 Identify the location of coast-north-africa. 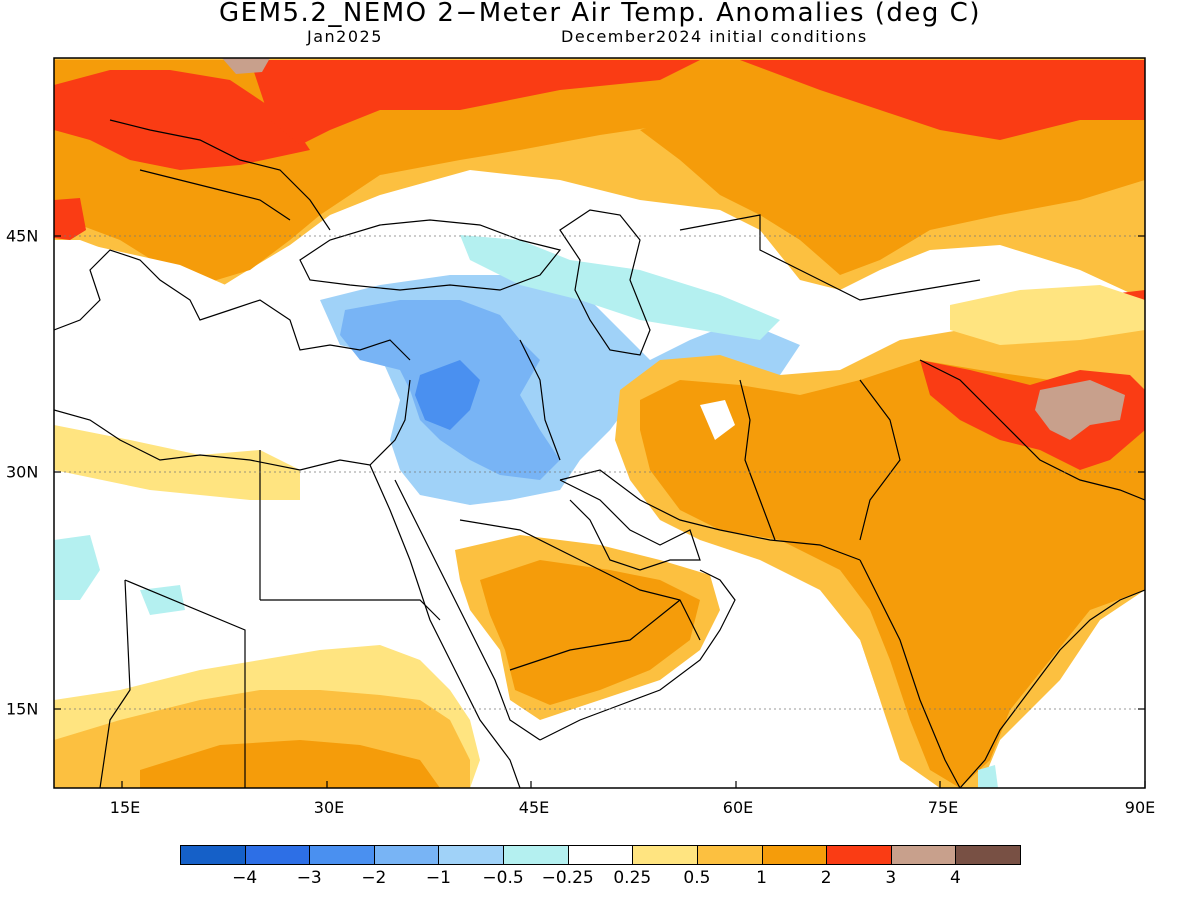
(232, 425).